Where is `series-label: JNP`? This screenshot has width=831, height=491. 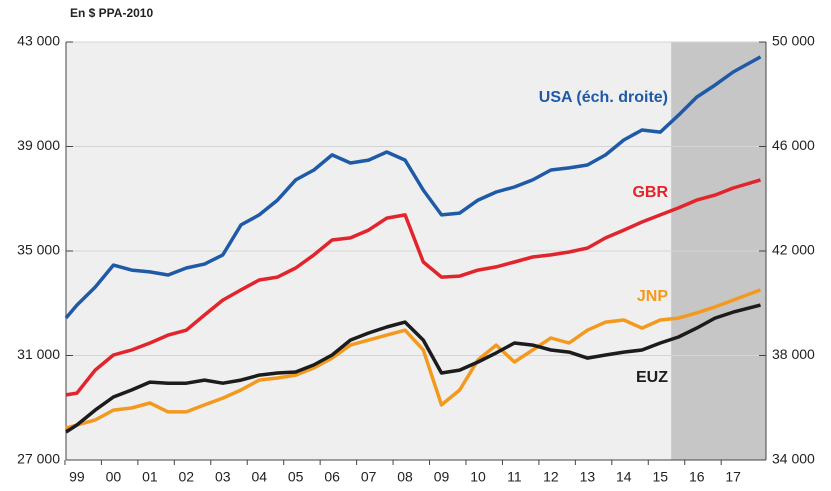
series-label: JNP is located at coordinates (652, 296).